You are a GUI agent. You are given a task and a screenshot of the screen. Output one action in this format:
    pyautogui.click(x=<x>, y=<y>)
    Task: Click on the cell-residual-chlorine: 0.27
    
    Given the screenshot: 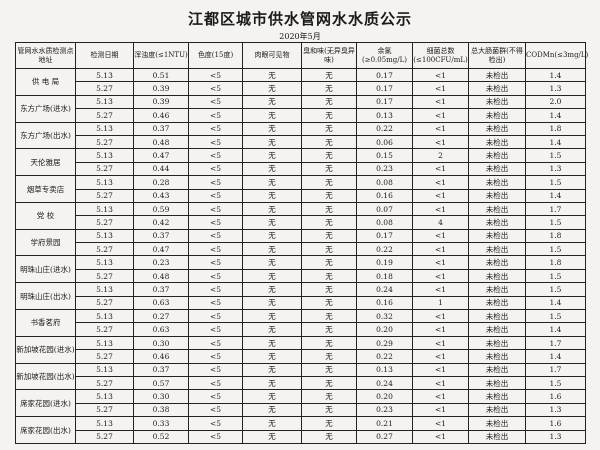 What is the action you would take?
    pyautogui.click(x=384, y=436)
    